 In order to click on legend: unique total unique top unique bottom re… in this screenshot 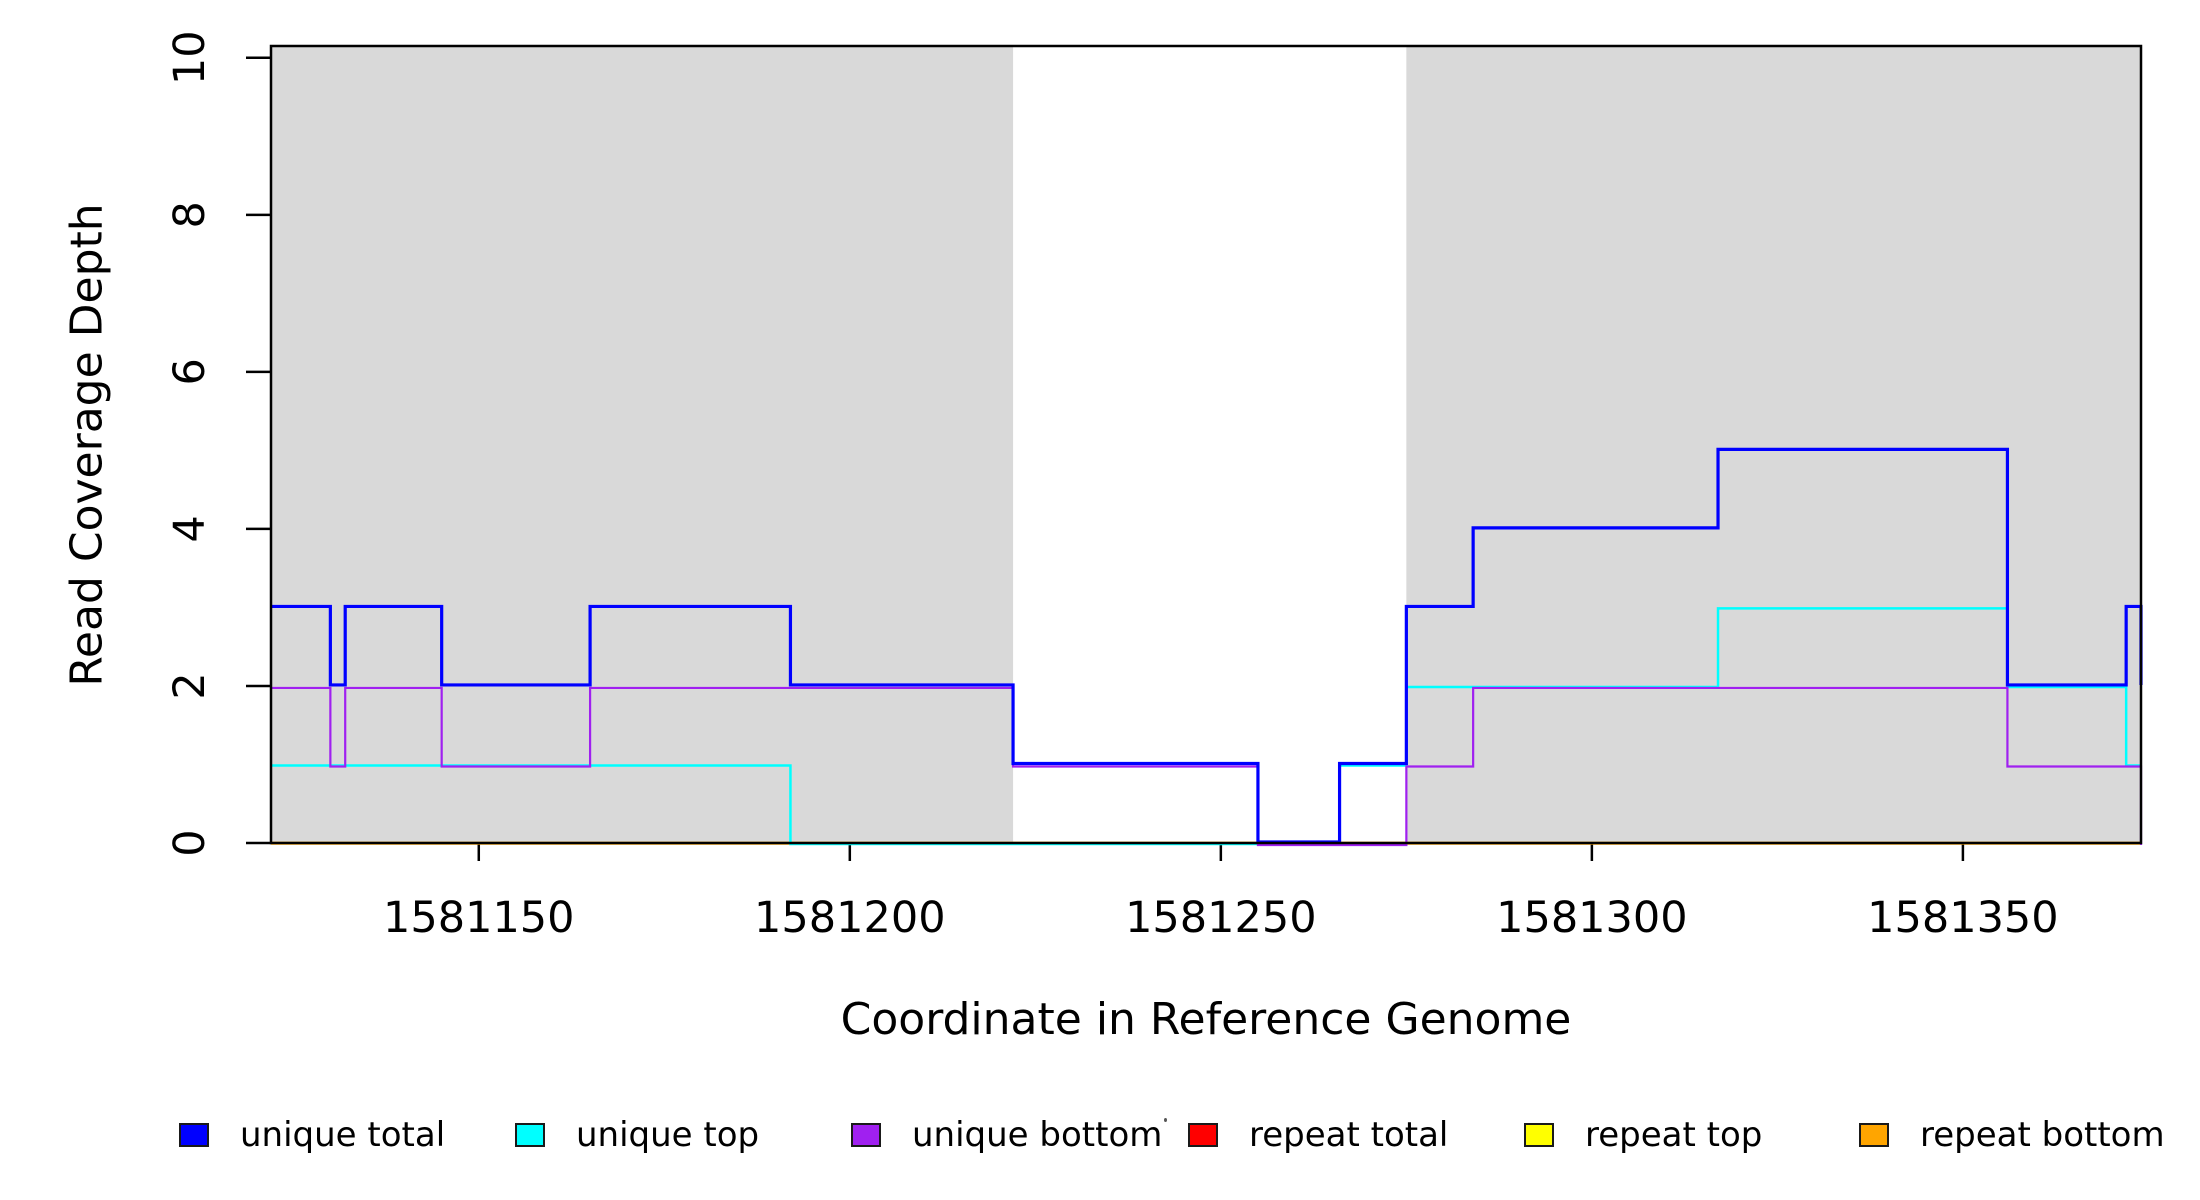, I will do `click(1100, 1143)`.